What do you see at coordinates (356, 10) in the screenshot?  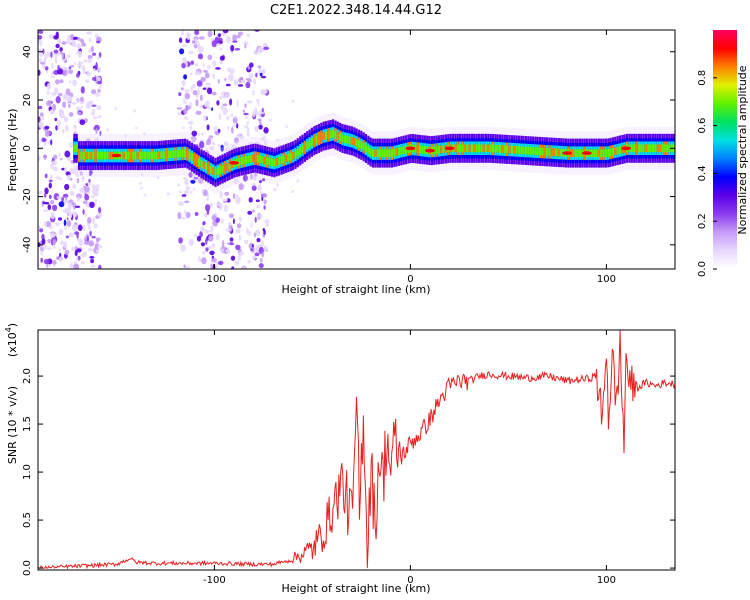 I see `figure-title: C2E1.2022.348.14.44.G12` at bounding box center [356, 10].